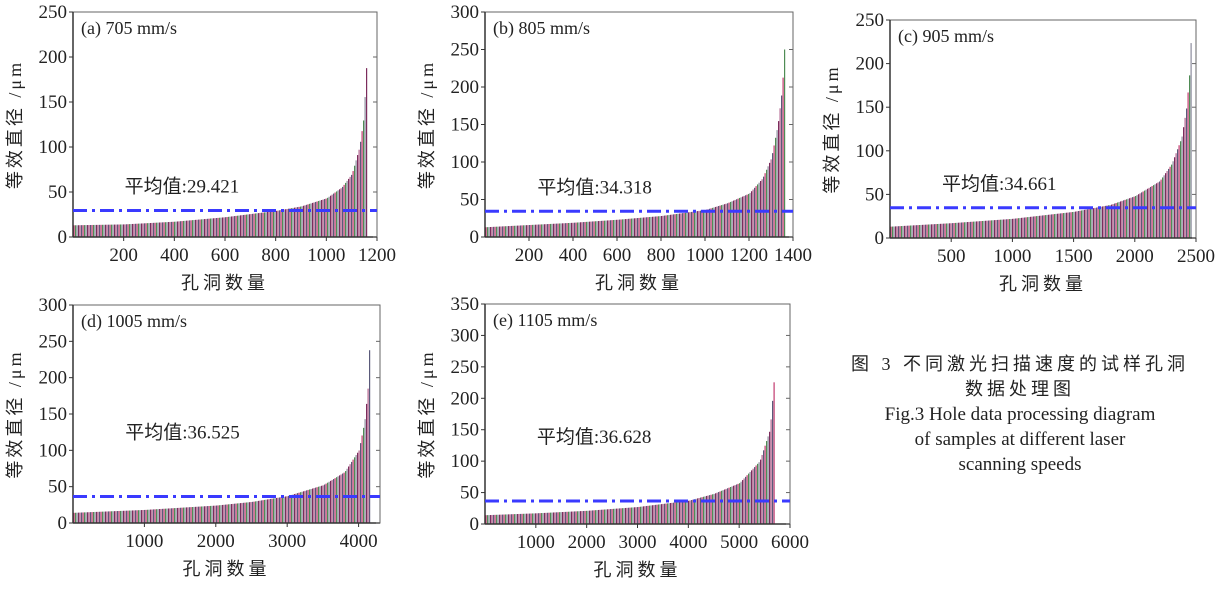  Describe the element at coordinates (635, 143) in the screenshot. I see `bar-series` at that location.